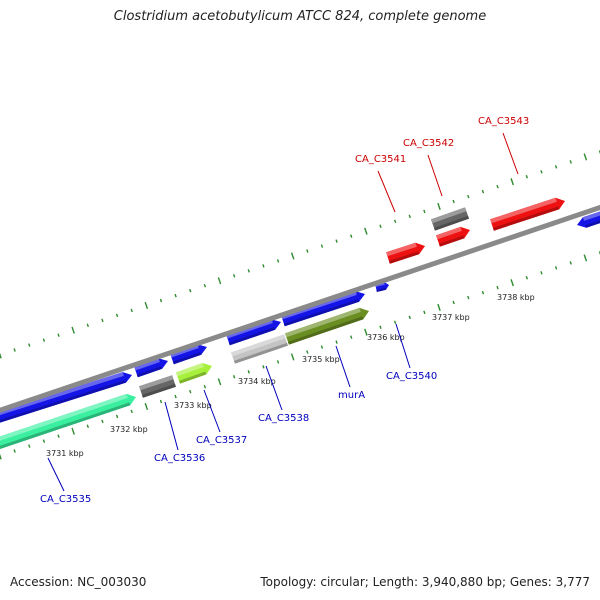  What do you see at coordinates (221, 440) in the screenshot?
I see `gene-label: CA_C3537` at bounding box center [221, 440].